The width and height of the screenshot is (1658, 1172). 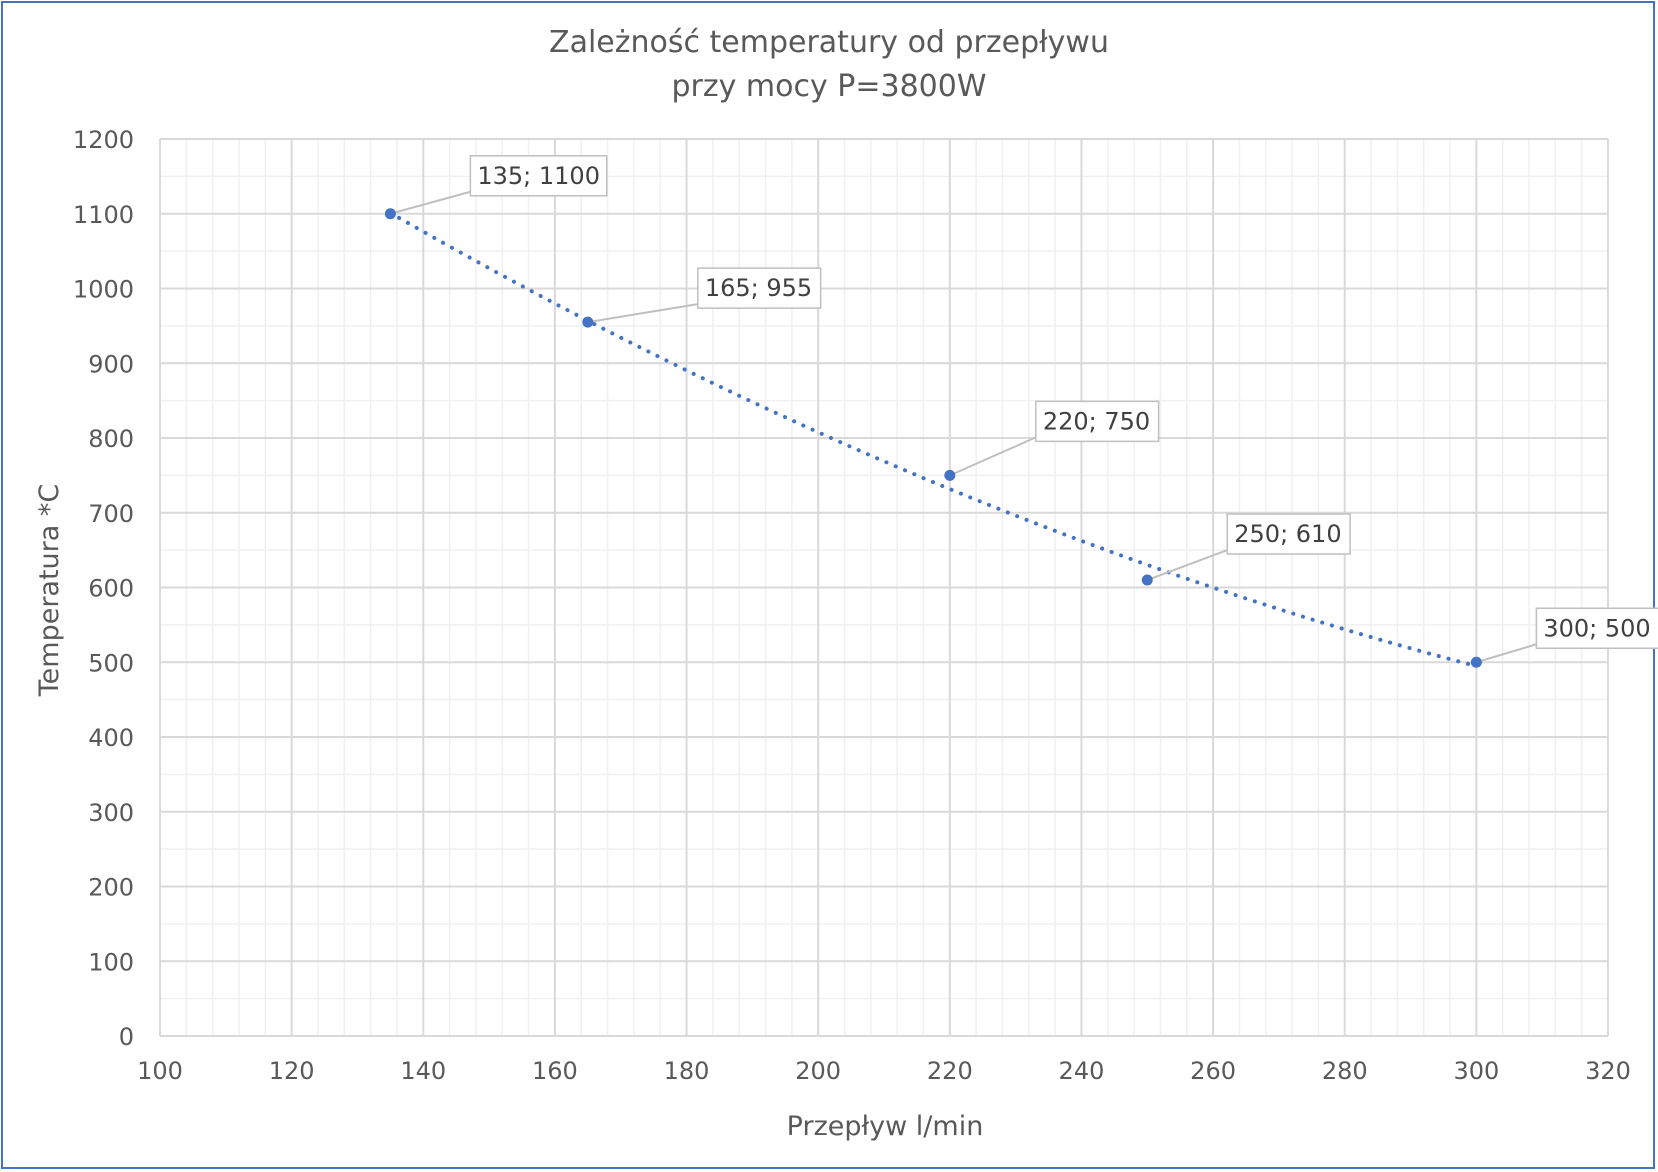 What do you see at coordinates (884, 1071) in the screenshot?
I see `x-axis-tick-labels: 100 120 140 160 180 200 220 240 260 280 300 320` at bounding box center [884, 1071].